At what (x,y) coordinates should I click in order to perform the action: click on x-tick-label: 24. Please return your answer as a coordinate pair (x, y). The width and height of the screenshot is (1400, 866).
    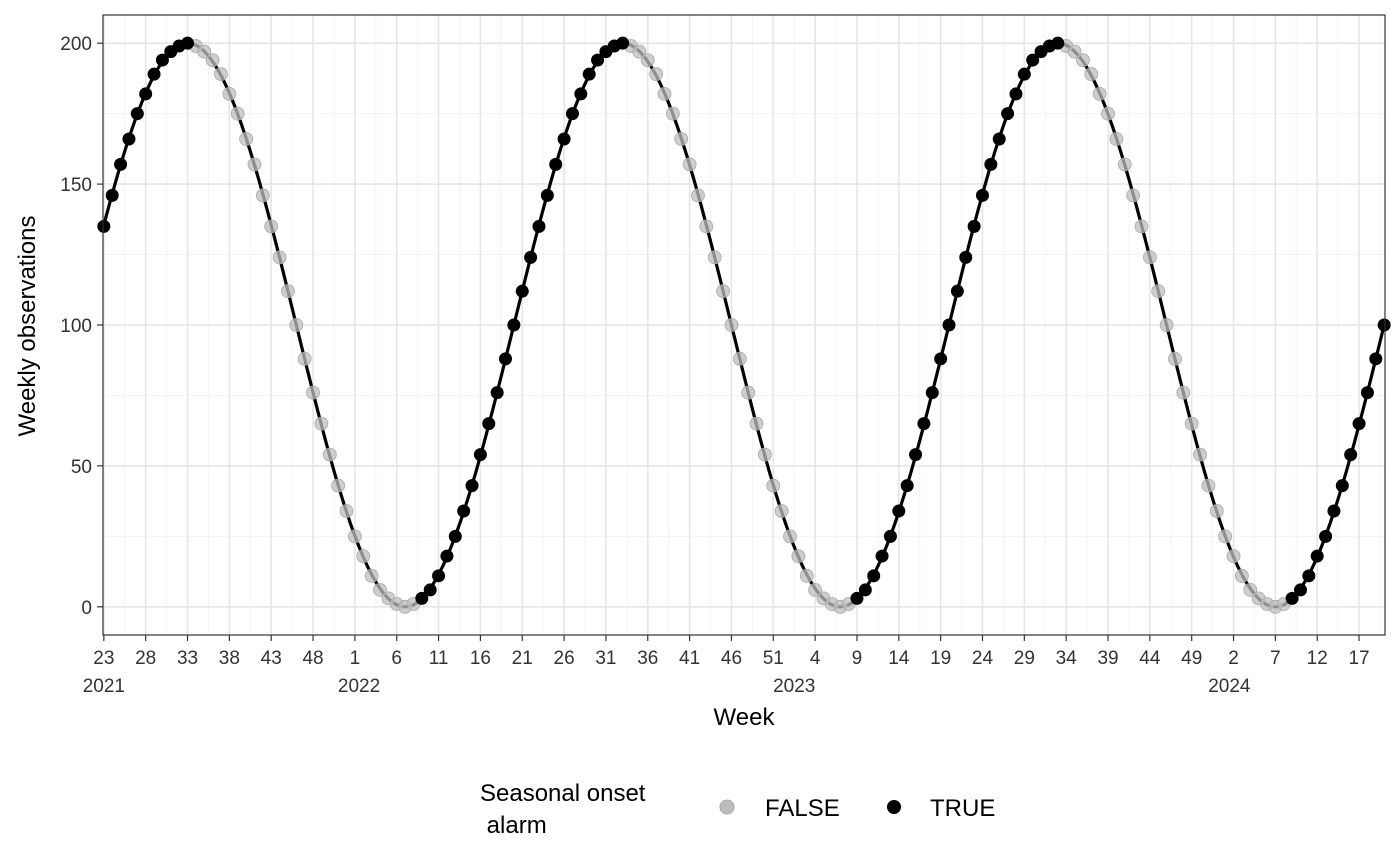
    Looking at the image, I should click on (983, 658).